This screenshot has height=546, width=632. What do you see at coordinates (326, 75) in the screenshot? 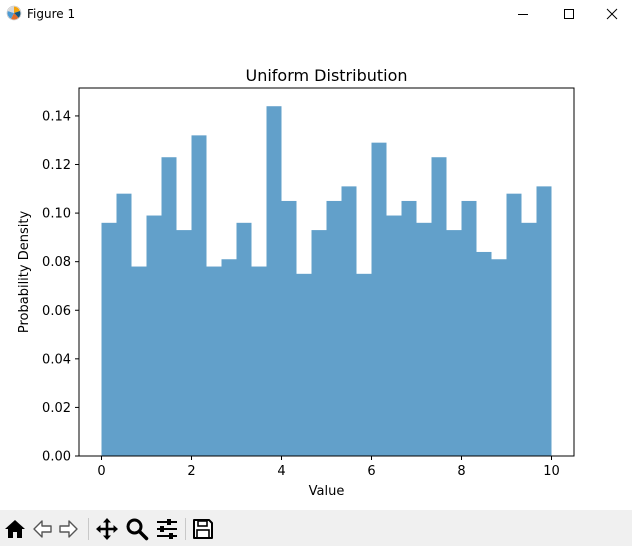
I see `chart-title: Uniform Distribution` at bounding box center [326, 75].